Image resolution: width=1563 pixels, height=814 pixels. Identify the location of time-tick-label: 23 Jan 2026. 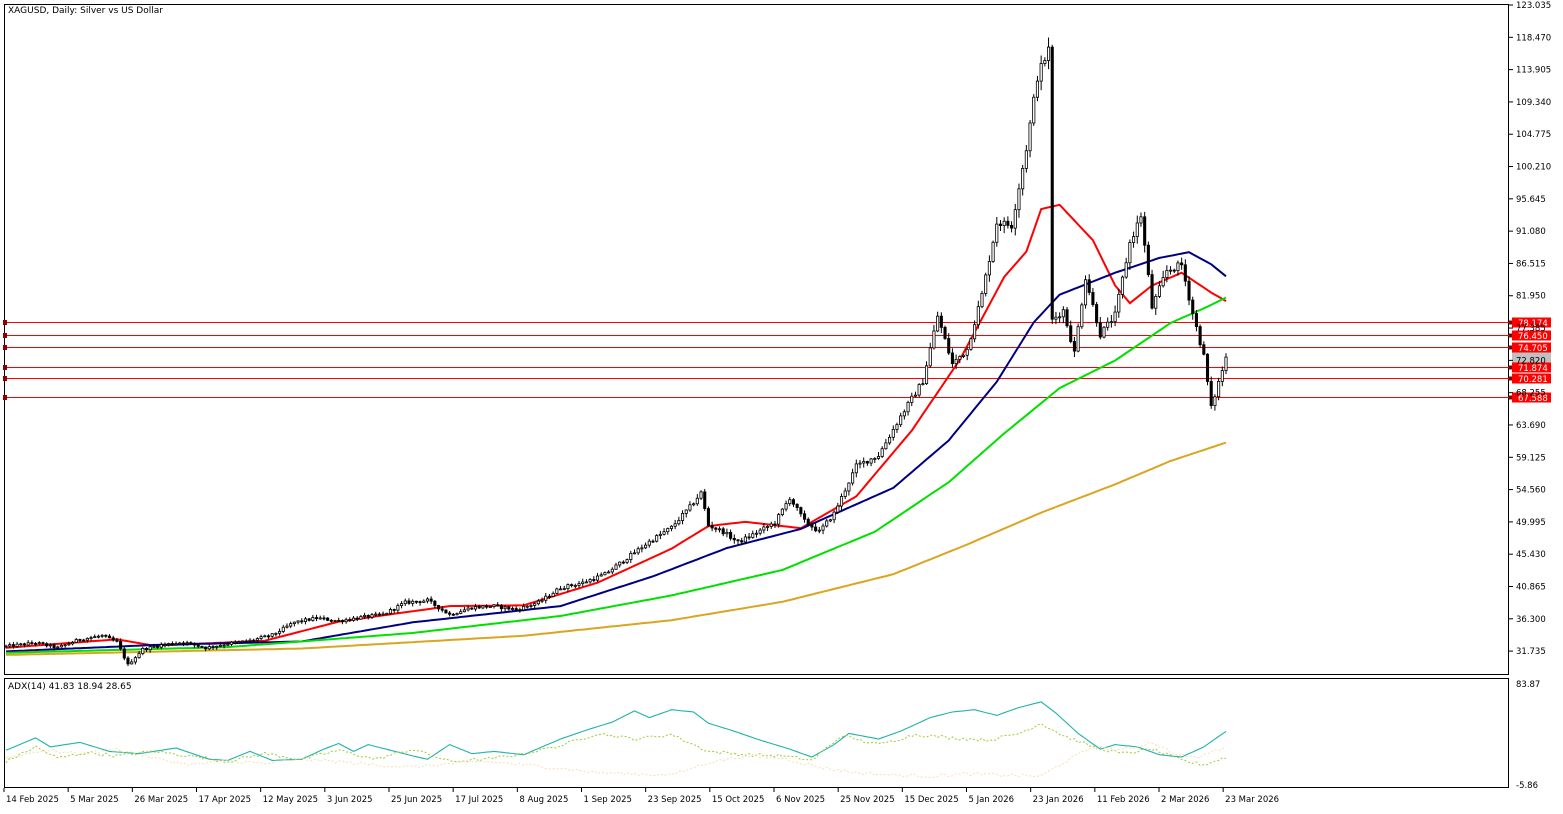
(1058, 800).